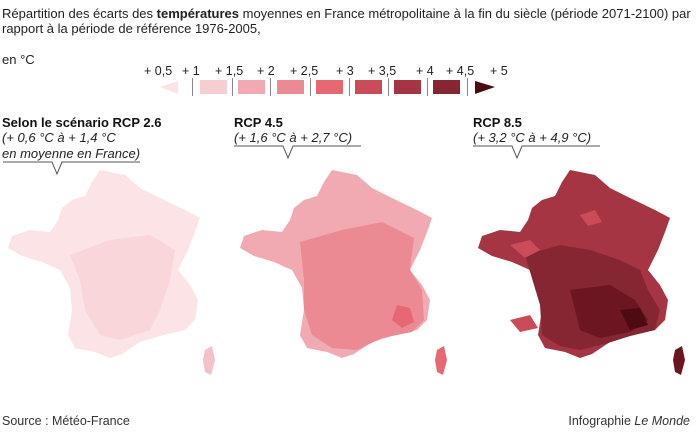 The width and height of the screenshot is (700, 439). I want to click on panel-2-callout, so click(297, 152).